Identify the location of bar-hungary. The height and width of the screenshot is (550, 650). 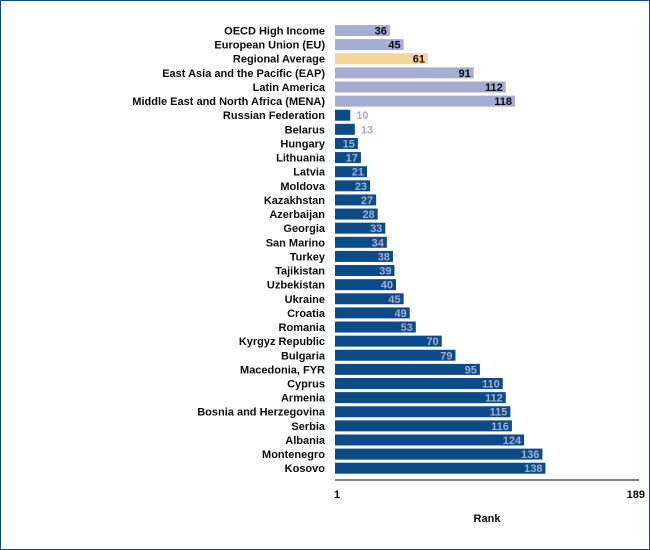
(346, 143).